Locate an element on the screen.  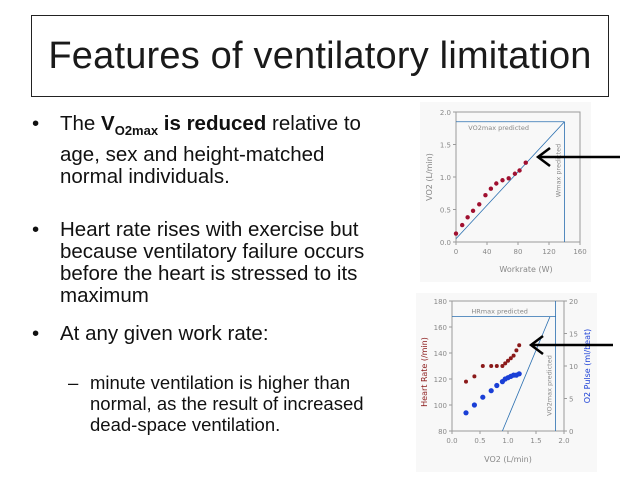
y-tick-label: 1.5 is located at coordinates (445, 146).